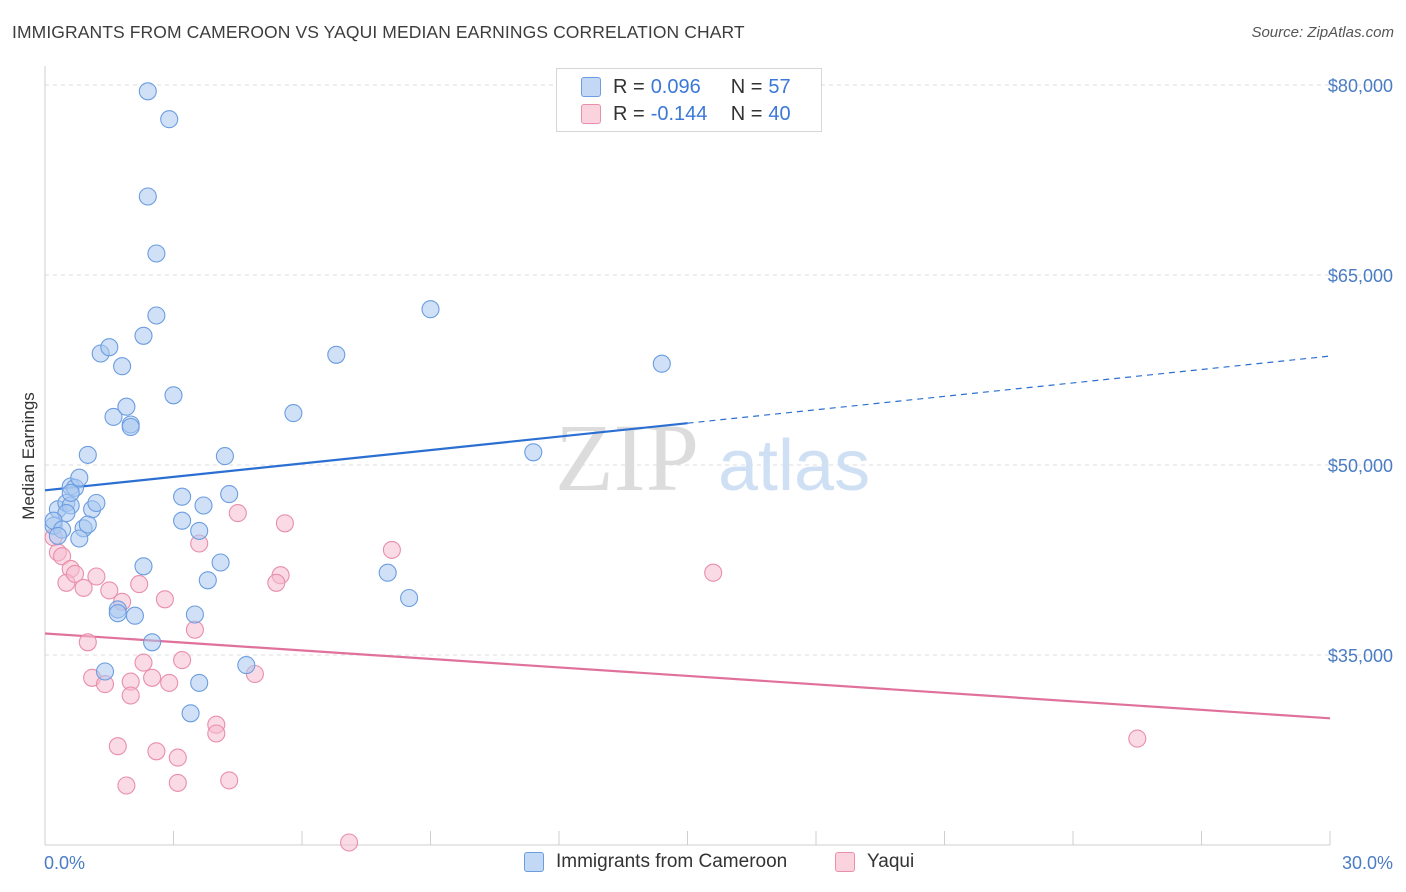  I want to click on series-legend: Immigrants from Cameroon Yaqui, so click(703, 864).